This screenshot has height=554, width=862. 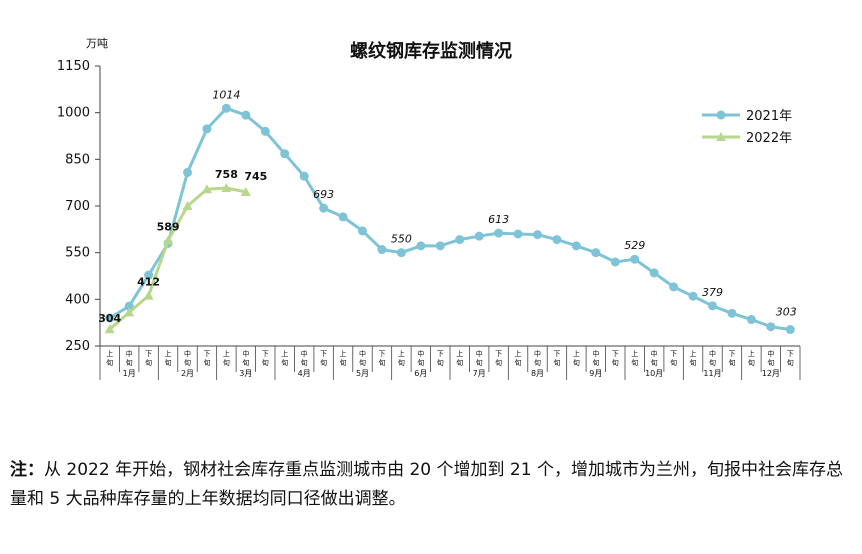 What do you see at coordinates (786, 312) in the screenshot?
I see `data-label: 303` at bounding box center [786, 312].